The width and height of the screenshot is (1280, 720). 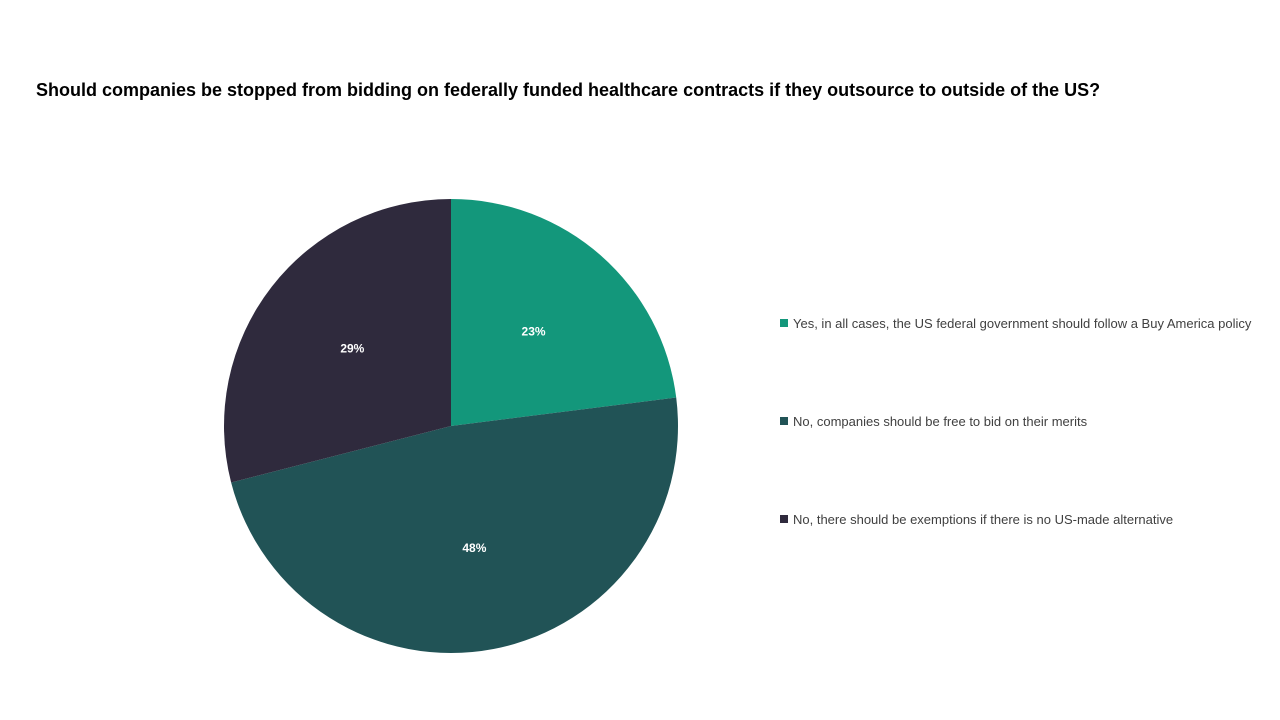 I want to click on pie-data-label-2: 48%, so click(x=474, y=548).